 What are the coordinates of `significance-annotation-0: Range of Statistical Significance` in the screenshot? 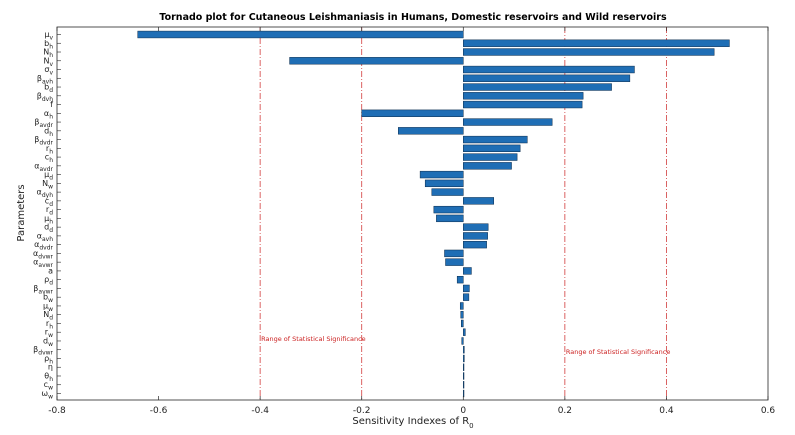 It's located at (313, 339).